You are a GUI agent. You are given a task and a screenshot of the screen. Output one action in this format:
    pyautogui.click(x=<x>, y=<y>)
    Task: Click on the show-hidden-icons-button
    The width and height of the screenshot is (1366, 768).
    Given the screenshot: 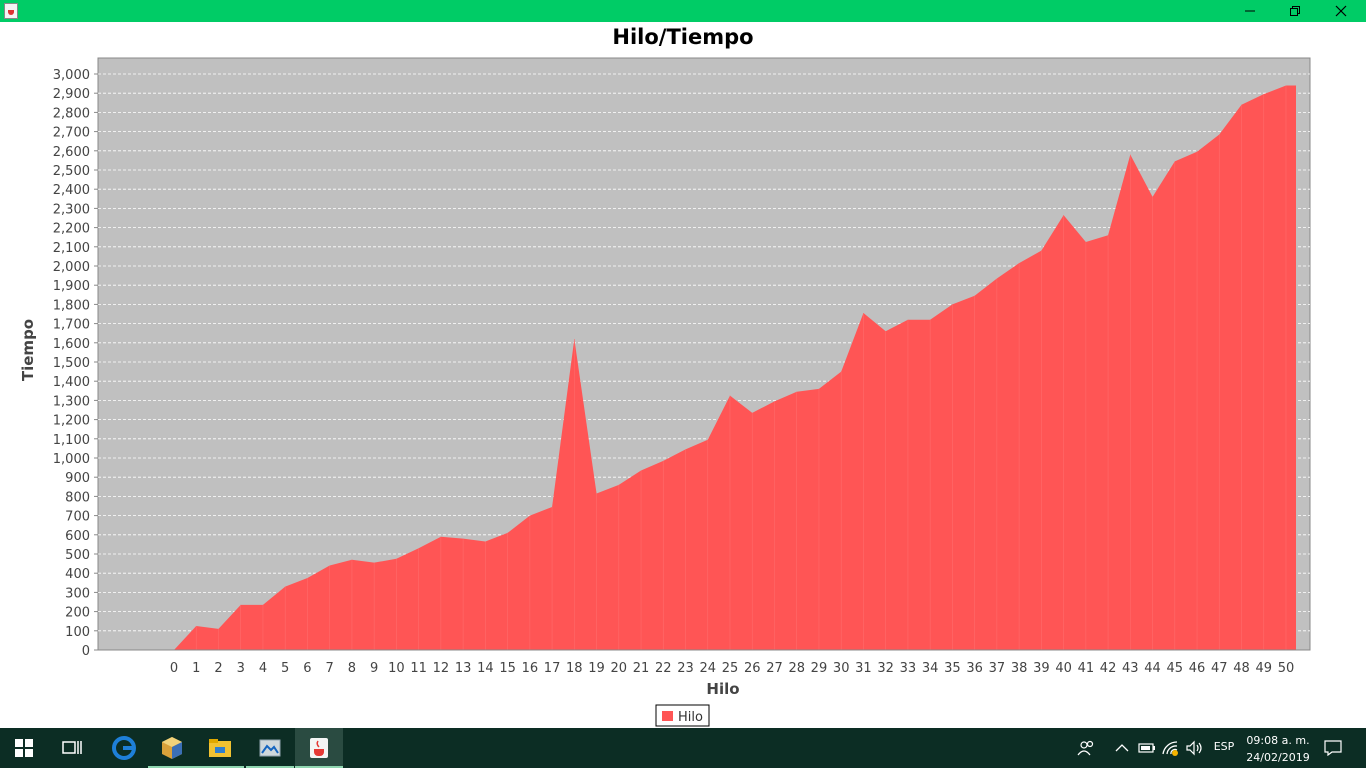 What is the action you would take?
    pyautogui.click(x=1122, y=748)
    